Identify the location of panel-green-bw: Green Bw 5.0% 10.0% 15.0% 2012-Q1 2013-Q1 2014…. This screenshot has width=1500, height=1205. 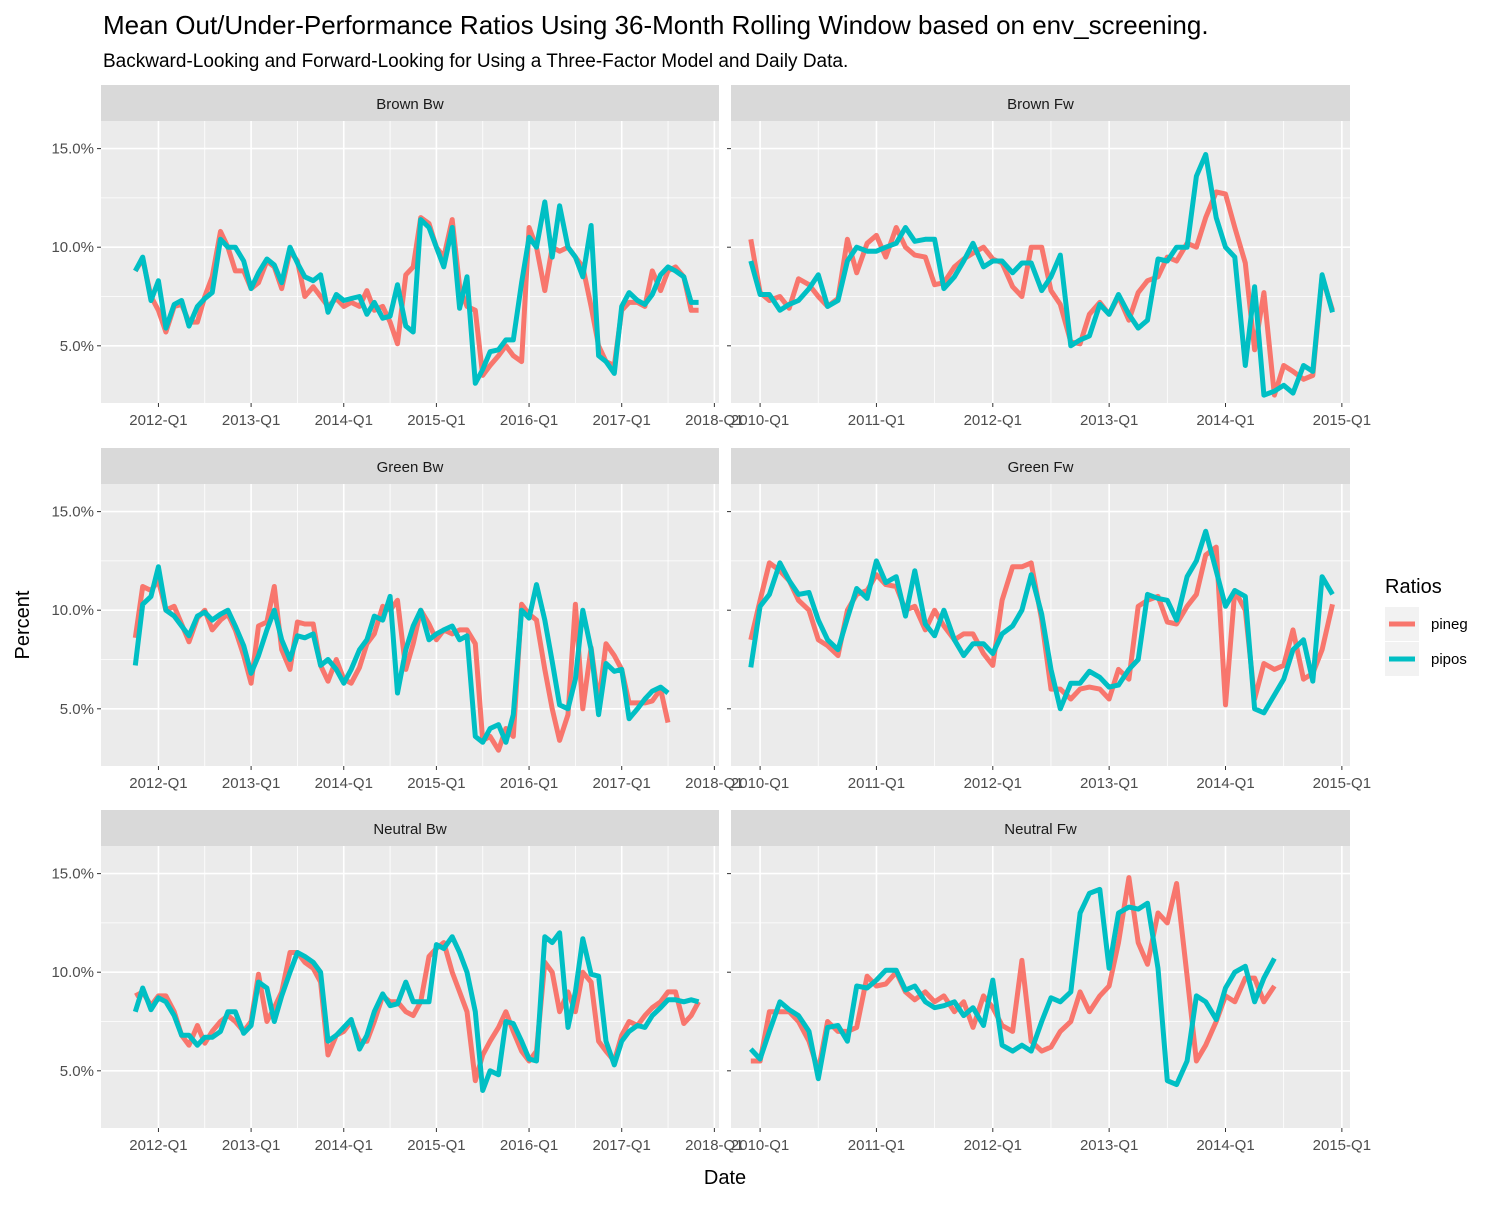
(397, 620).